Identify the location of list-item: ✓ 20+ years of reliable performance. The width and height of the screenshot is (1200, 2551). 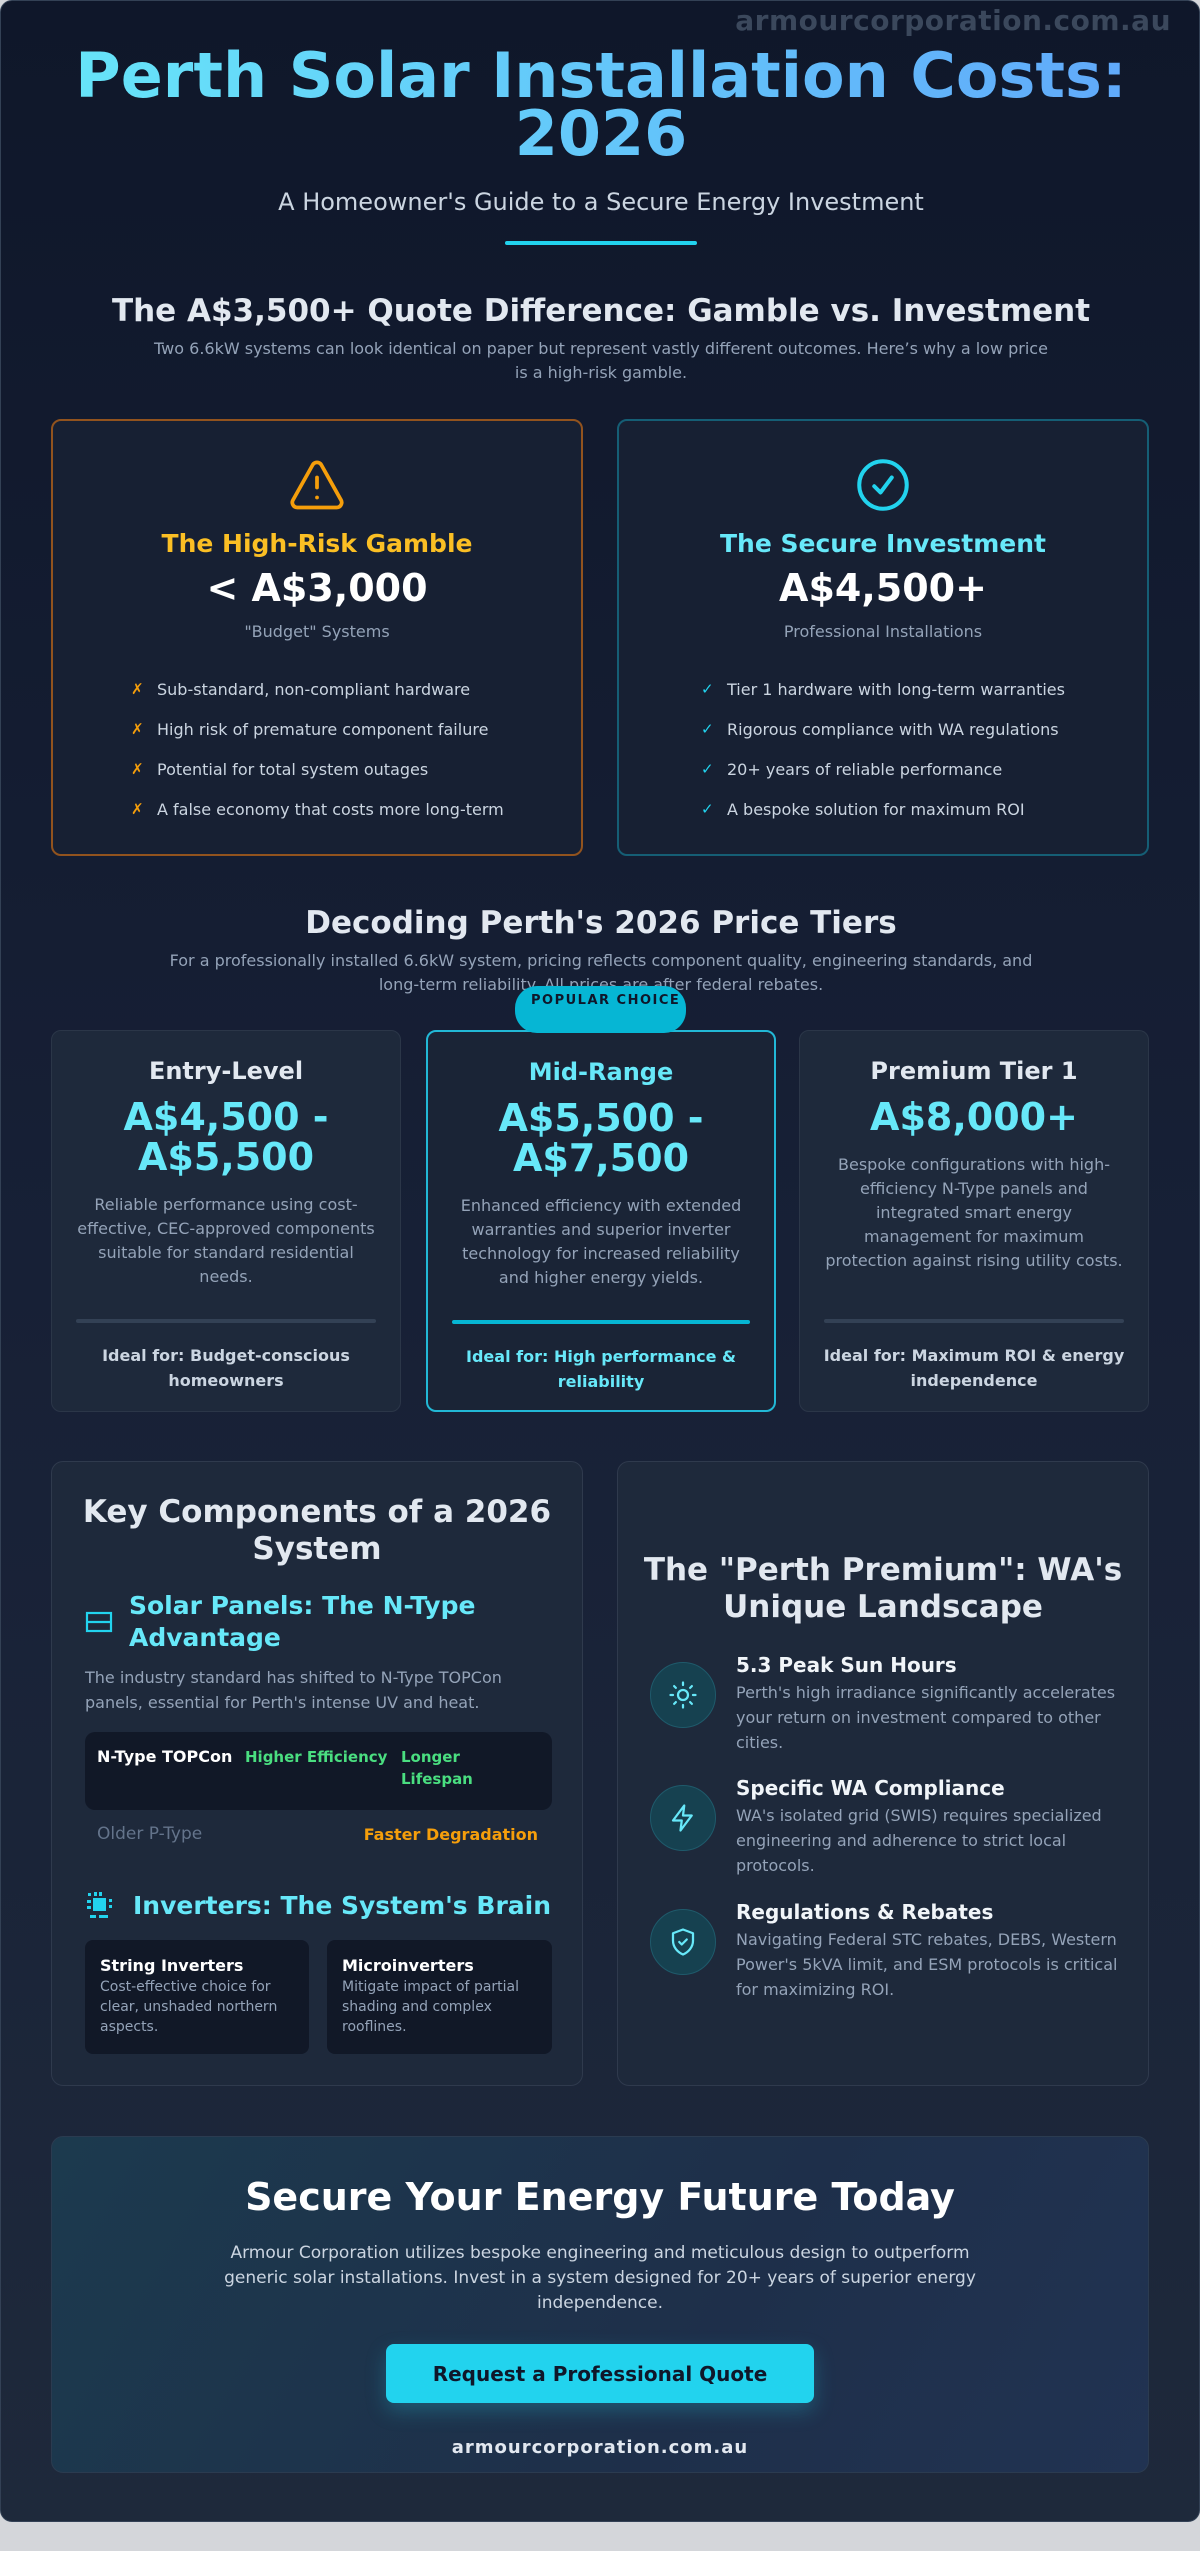
(924, 769).